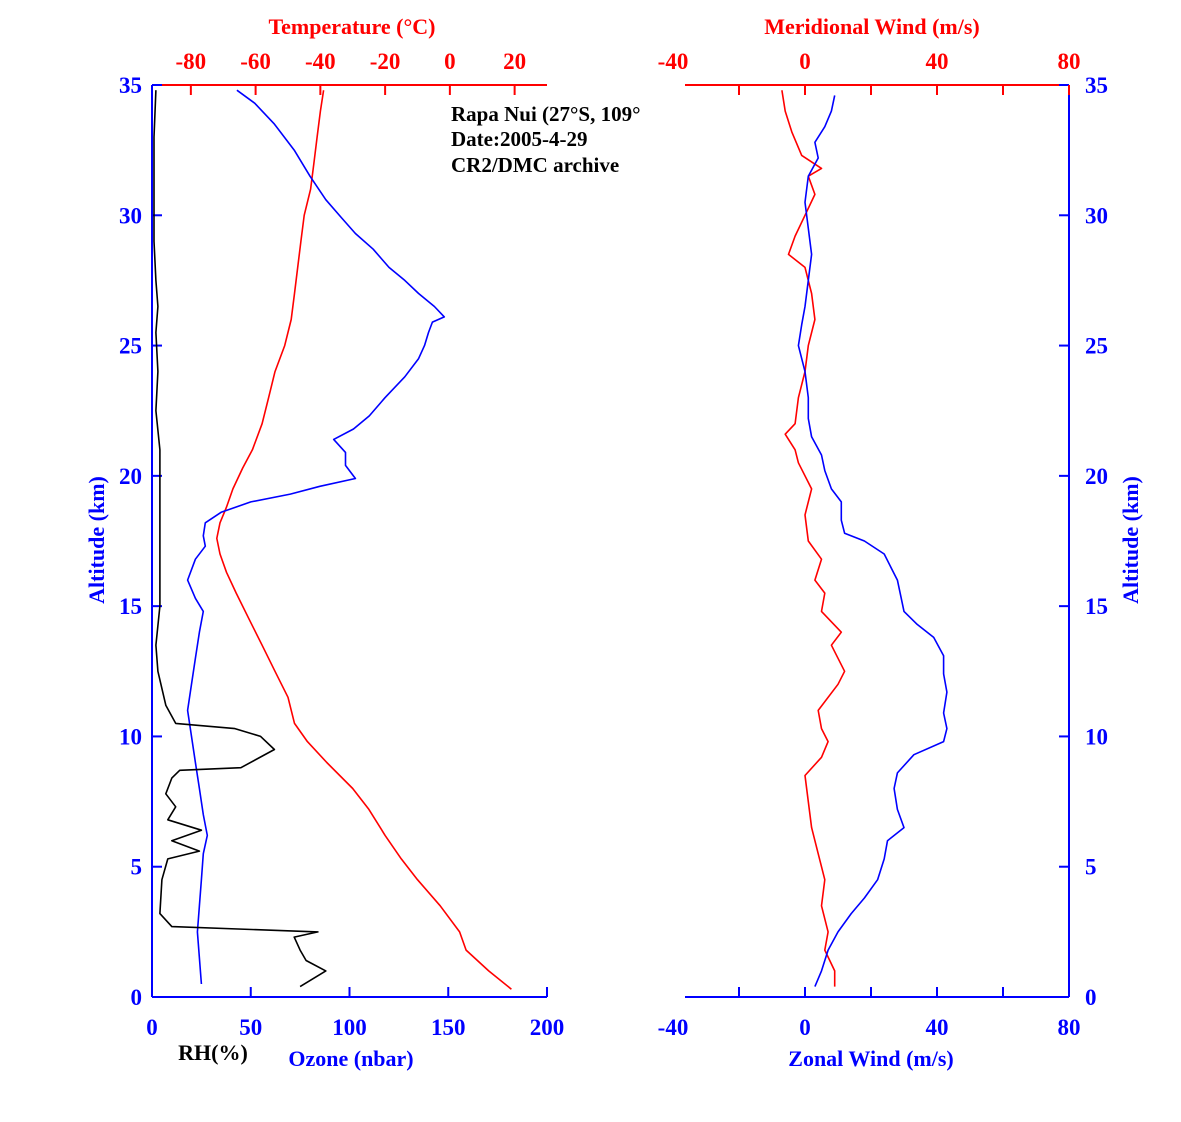 The image size is (1181, 1122). I want to click on left-y-tick-label: 25, so click(130, 346).